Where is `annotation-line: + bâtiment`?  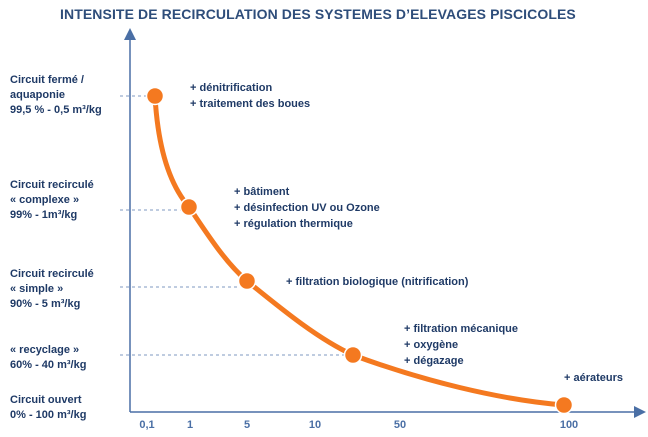 annotation-line: + bâtiment is located at coordinates (262, 192).